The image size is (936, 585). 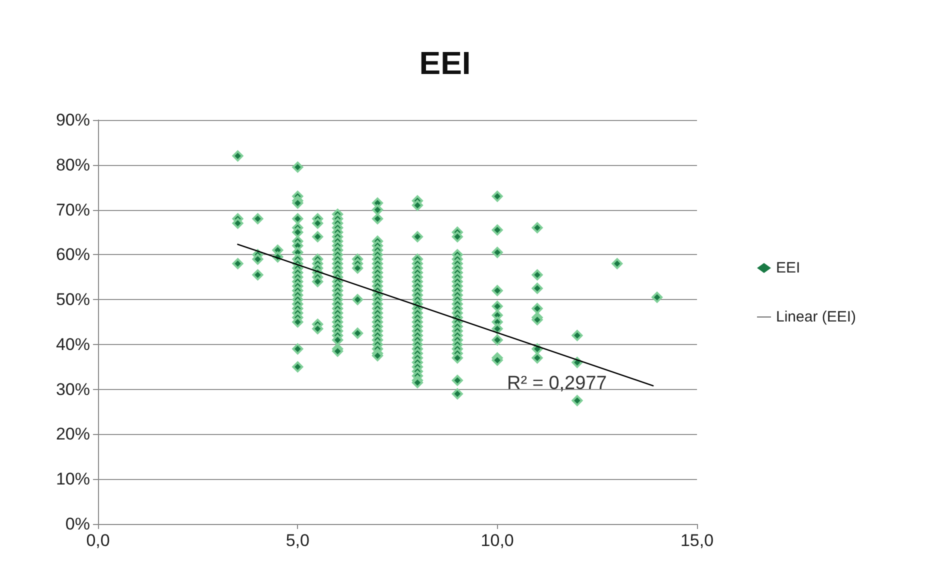 I want to click on y-tick-label: 30%, so click(x=73, y=389).